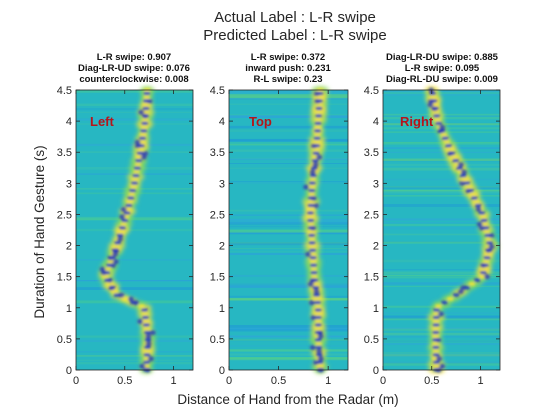 Image resolution: width=560 pixels, height=420 pixels. Describe the element at coordinates (222, 247) in the screenshot. I see `y-tick-label: 2` at that location.